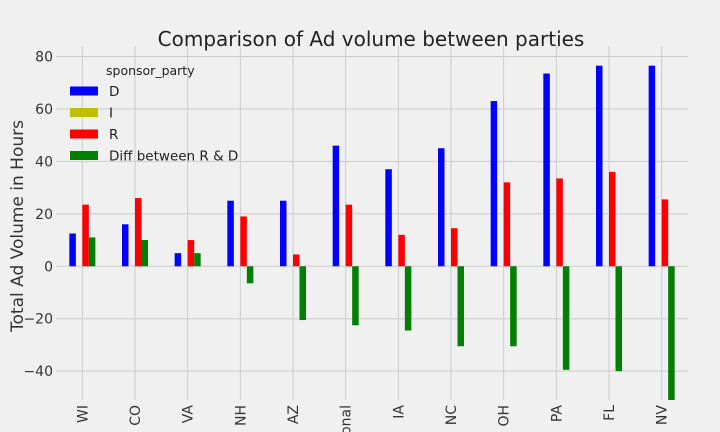 The width and height of the screenshot is (720, 432). What do you see at coordinates (663, 415) in the screenshot?
I see `x-tick-label: NV` at bounding box center [663, 415].